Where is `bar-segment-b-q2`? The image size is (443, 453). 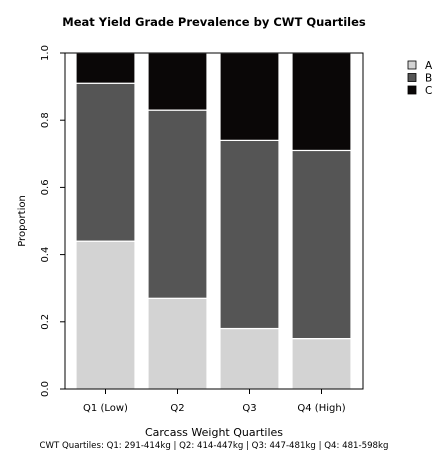
bar-segment-b-q2 is located at coordinates (177, 204).